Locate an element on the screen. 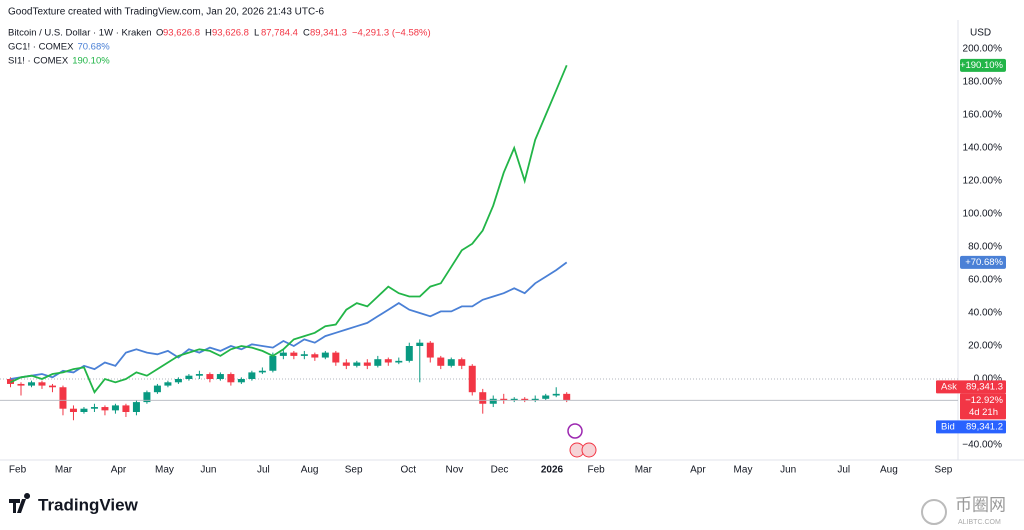 This screenshot has width=1024, height=530. y-tick-label: 20.00% is located at coordinates (985, 346).